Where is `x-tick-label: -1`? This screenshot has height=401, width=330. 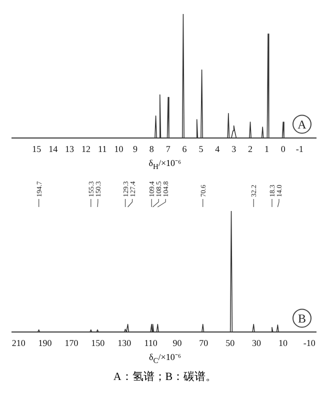 x-tick-label: -1 is located at coordinates (300, 149).